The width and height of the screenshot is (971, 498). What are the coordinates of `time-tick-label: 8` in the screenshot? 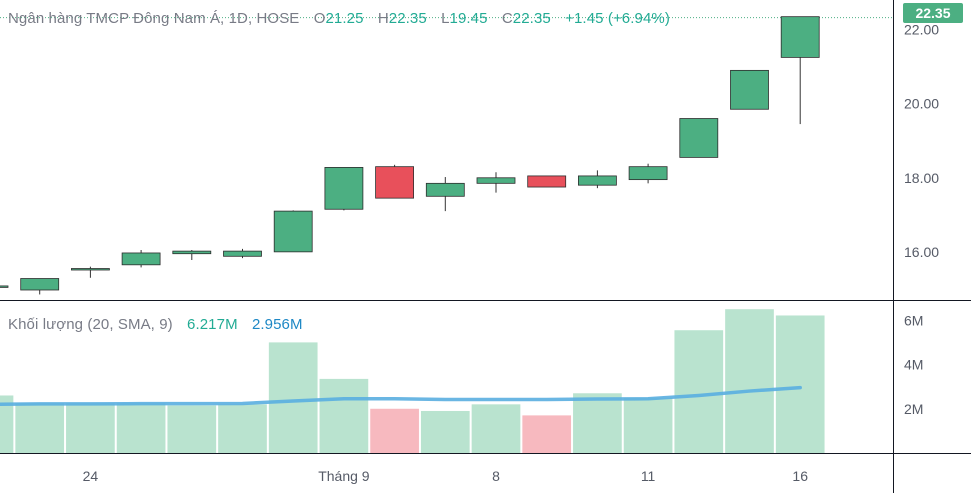 It's located at (496, 476).